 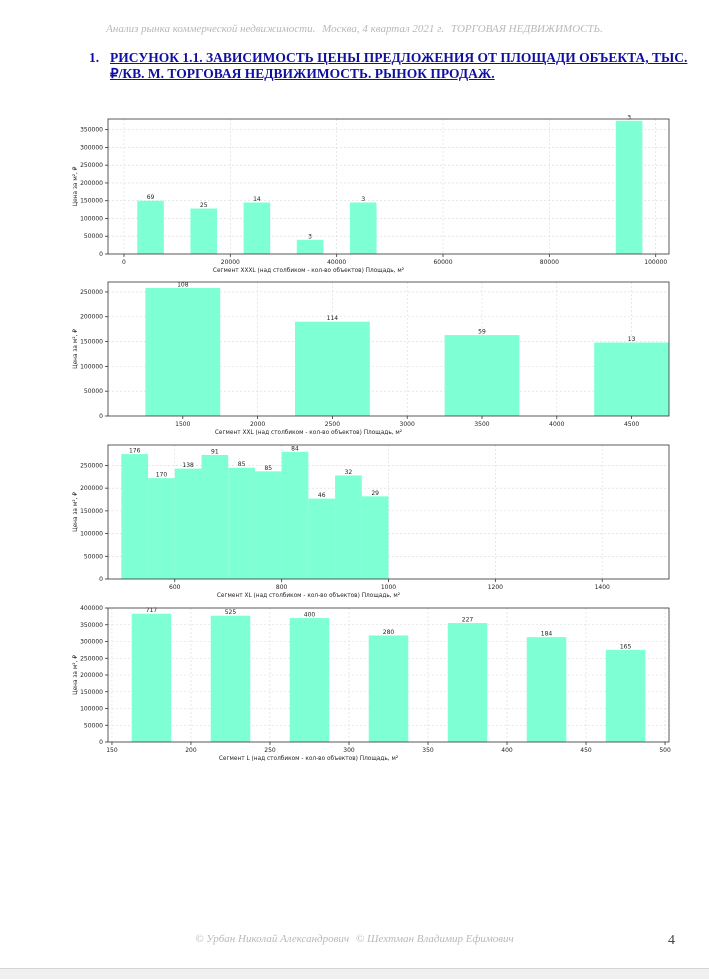 I want to click on x-tick-label: 1000, so click(x=388, y=587).